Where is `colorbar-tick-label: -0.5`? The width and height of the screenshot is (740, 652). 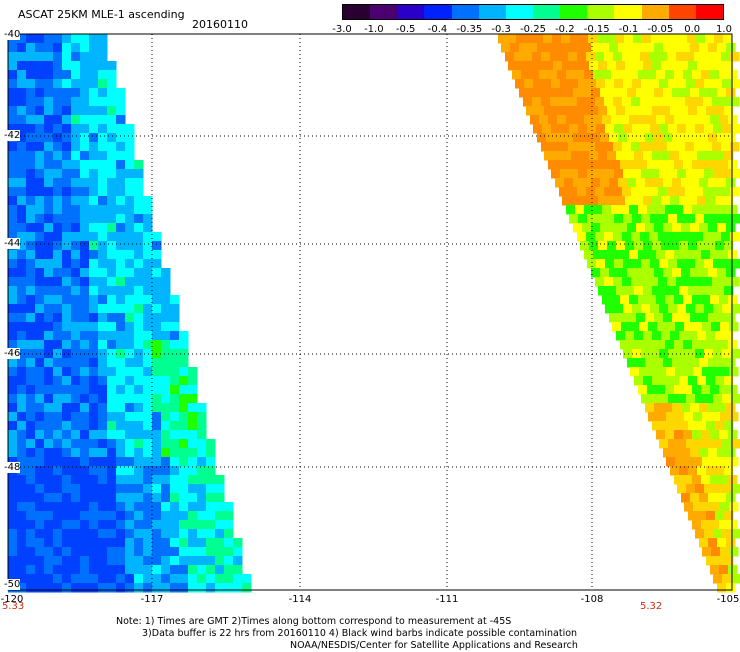
colorbar-tick-label: -0.5 is located at coordinates (405, 29).